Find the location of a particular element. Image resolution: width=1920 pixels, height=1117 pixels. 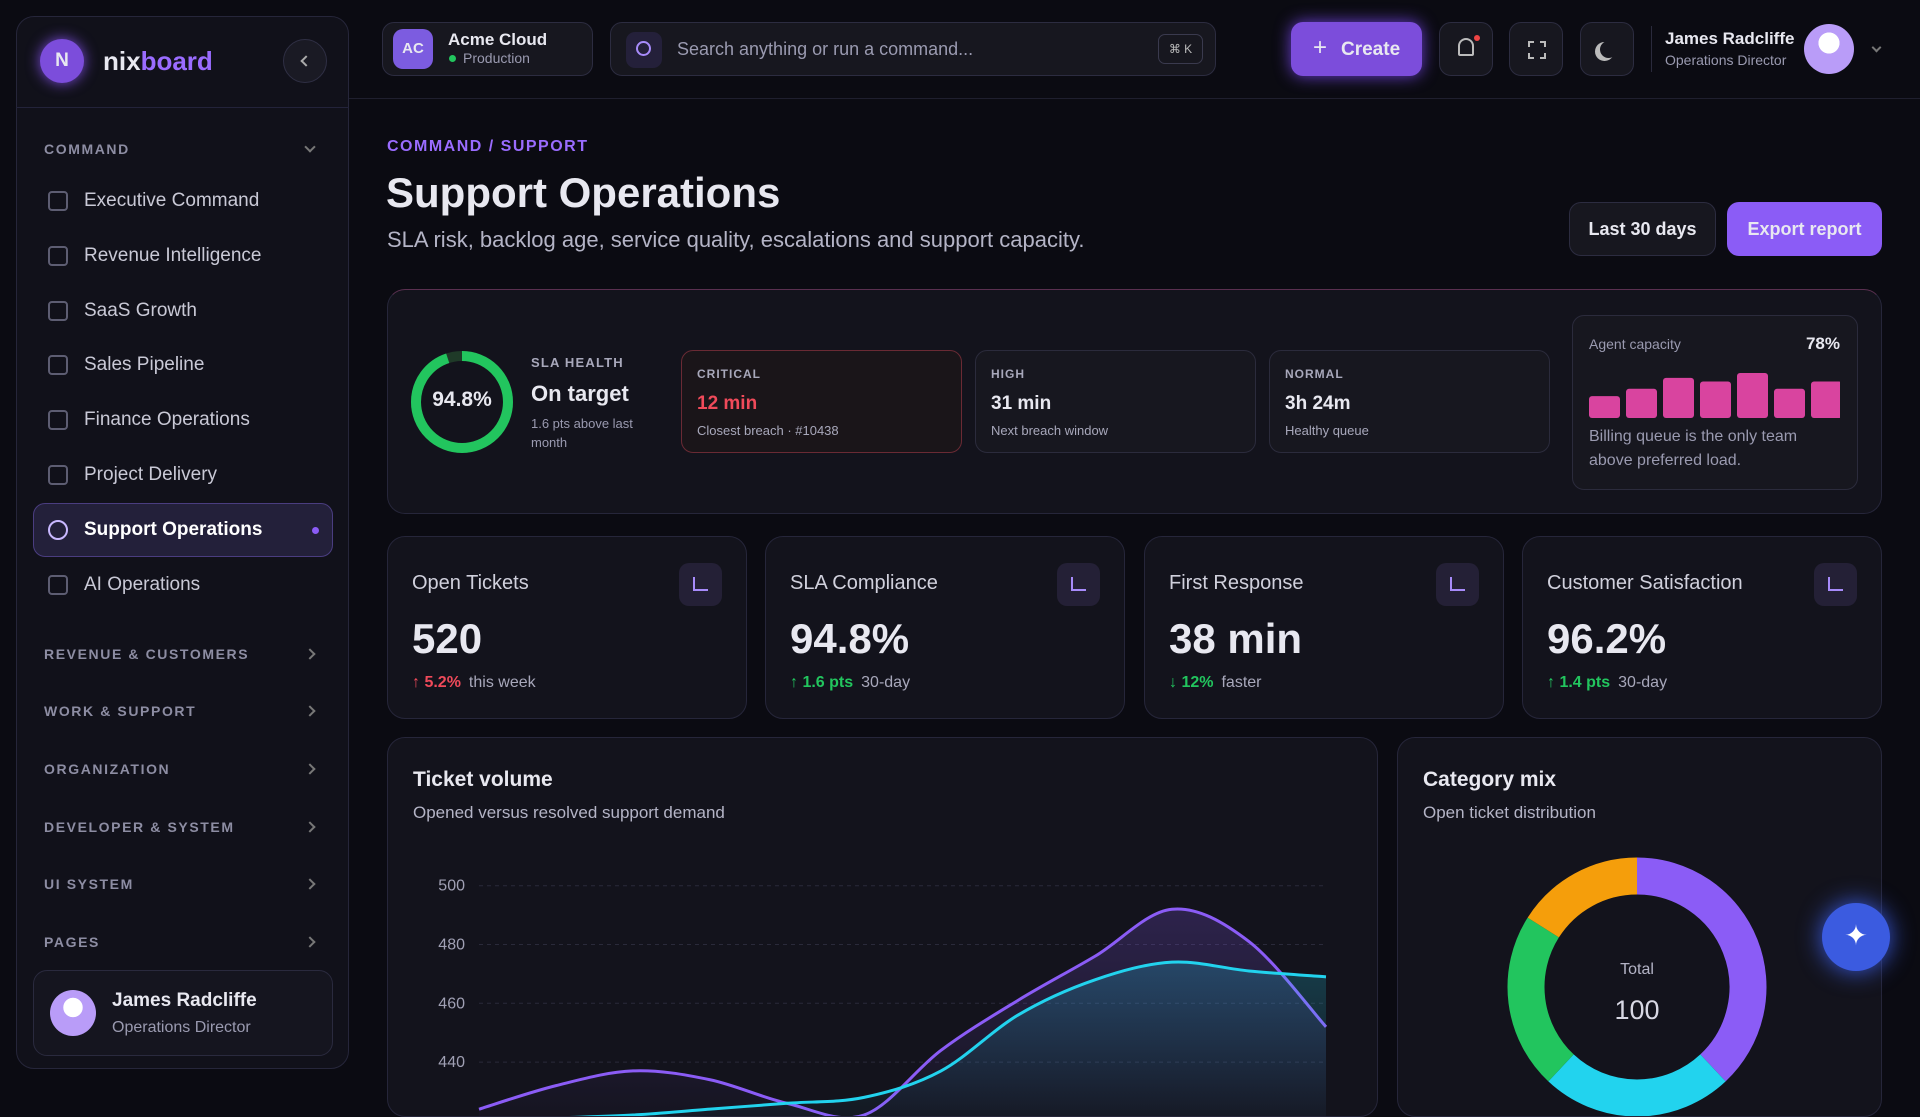

kpi-delta-row: ↑ 1.6 pts 30-day is located at coordinates (850, 682).